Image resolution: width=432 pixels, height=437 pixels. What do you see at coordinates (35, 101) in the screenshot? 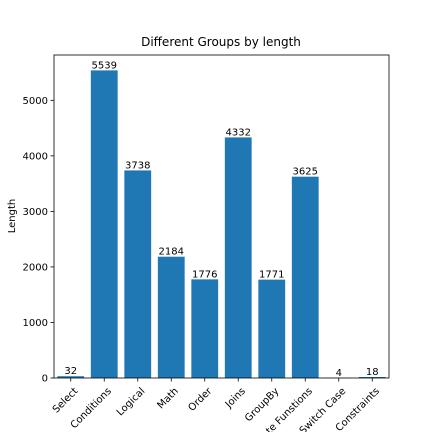
I see `y-tick-label-5: 5000` at bounding box center [35, 101].